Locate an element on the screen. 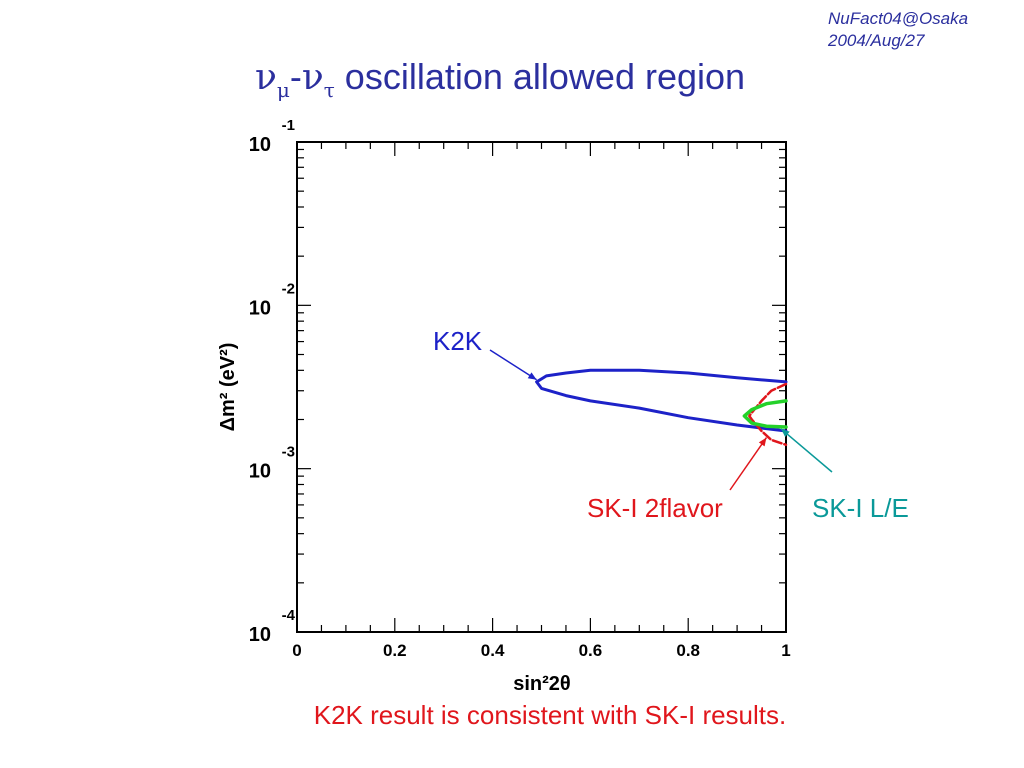 The image size is (1024, 768). x-tick-label: 1 is located at coordinates (785, 650).